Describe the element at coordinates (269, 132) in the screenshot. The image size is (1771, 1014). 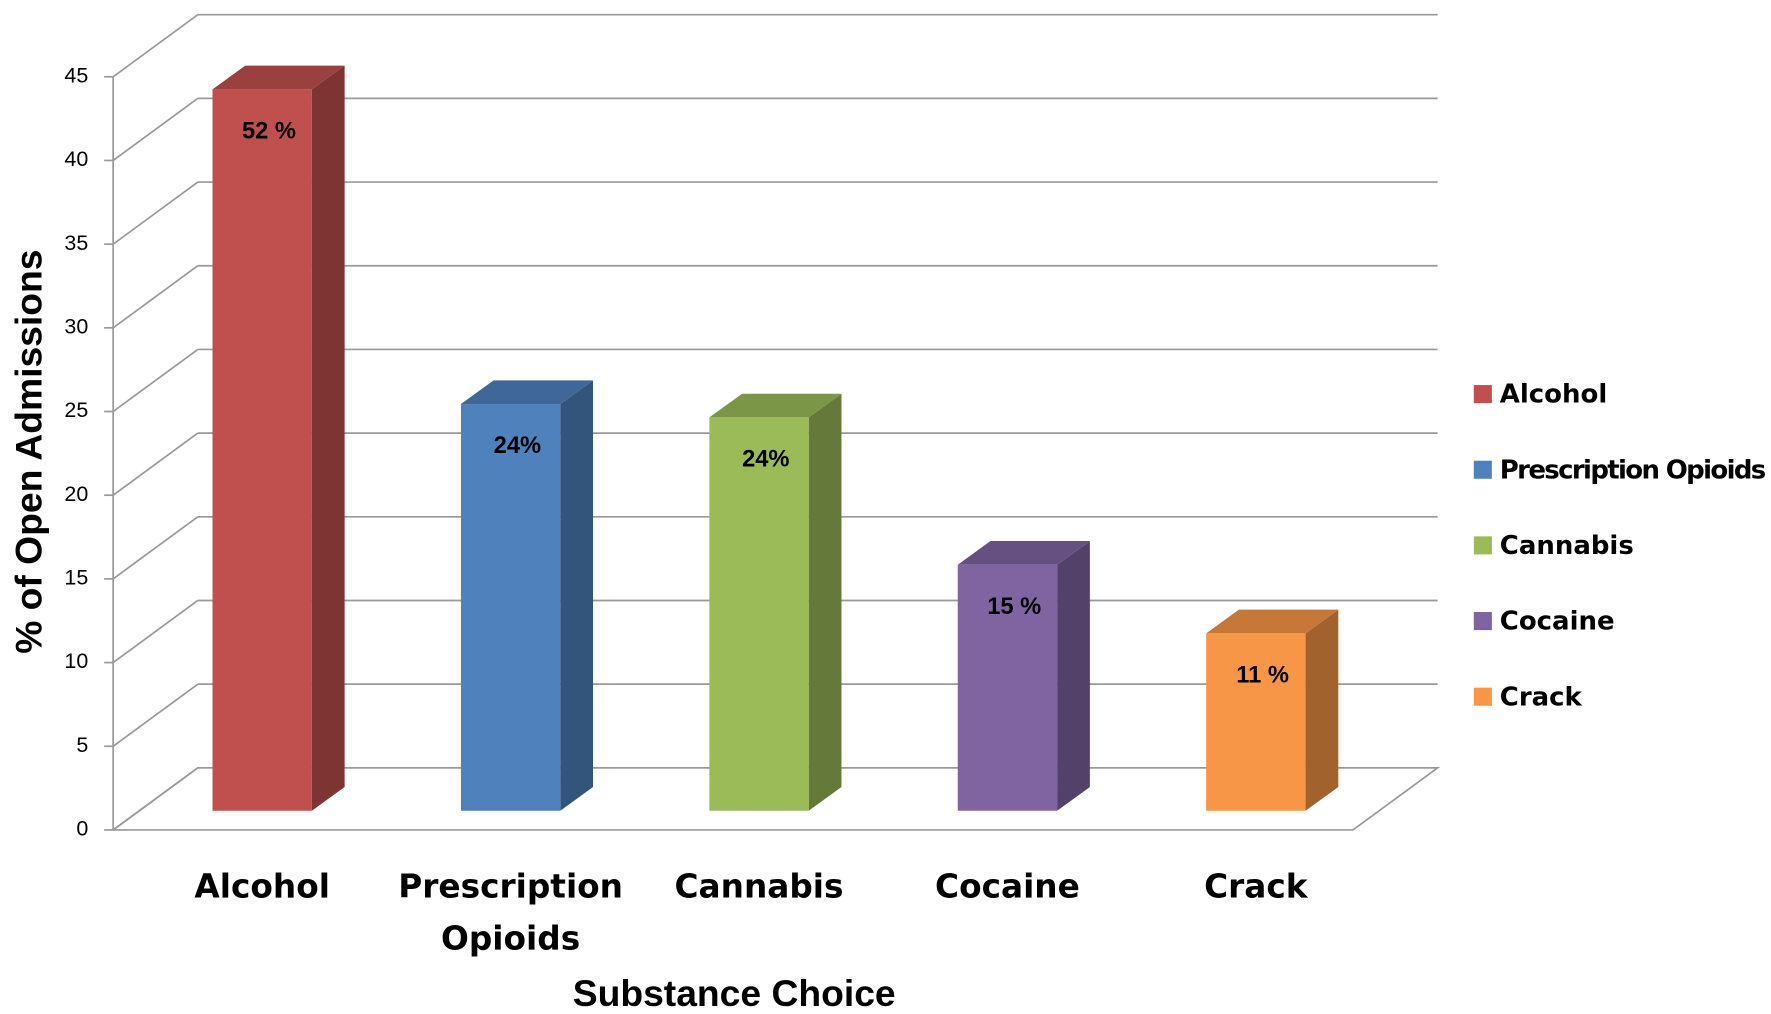
I see `bar-annotation: 52 %` at that location.